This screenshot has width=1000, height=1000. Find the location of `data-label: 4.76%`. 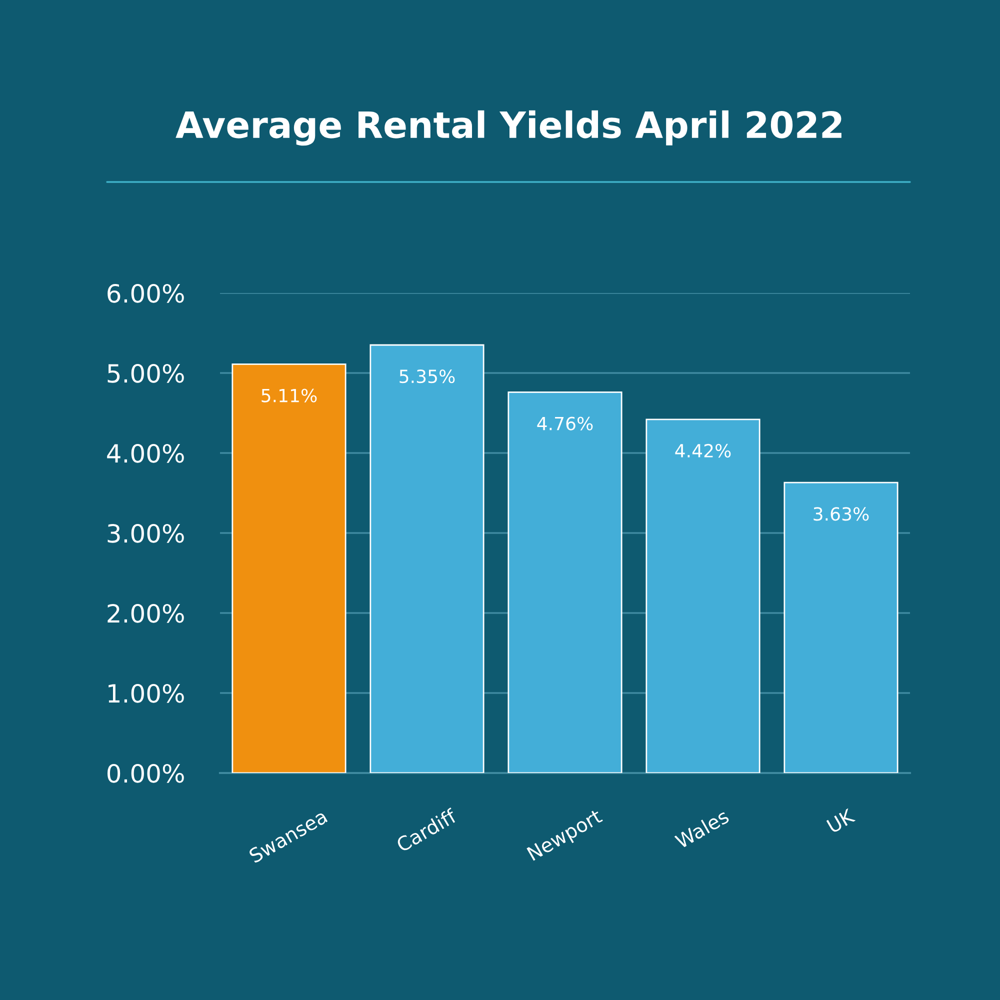

data-label: 4.76% is located at coordinates (565, 423).